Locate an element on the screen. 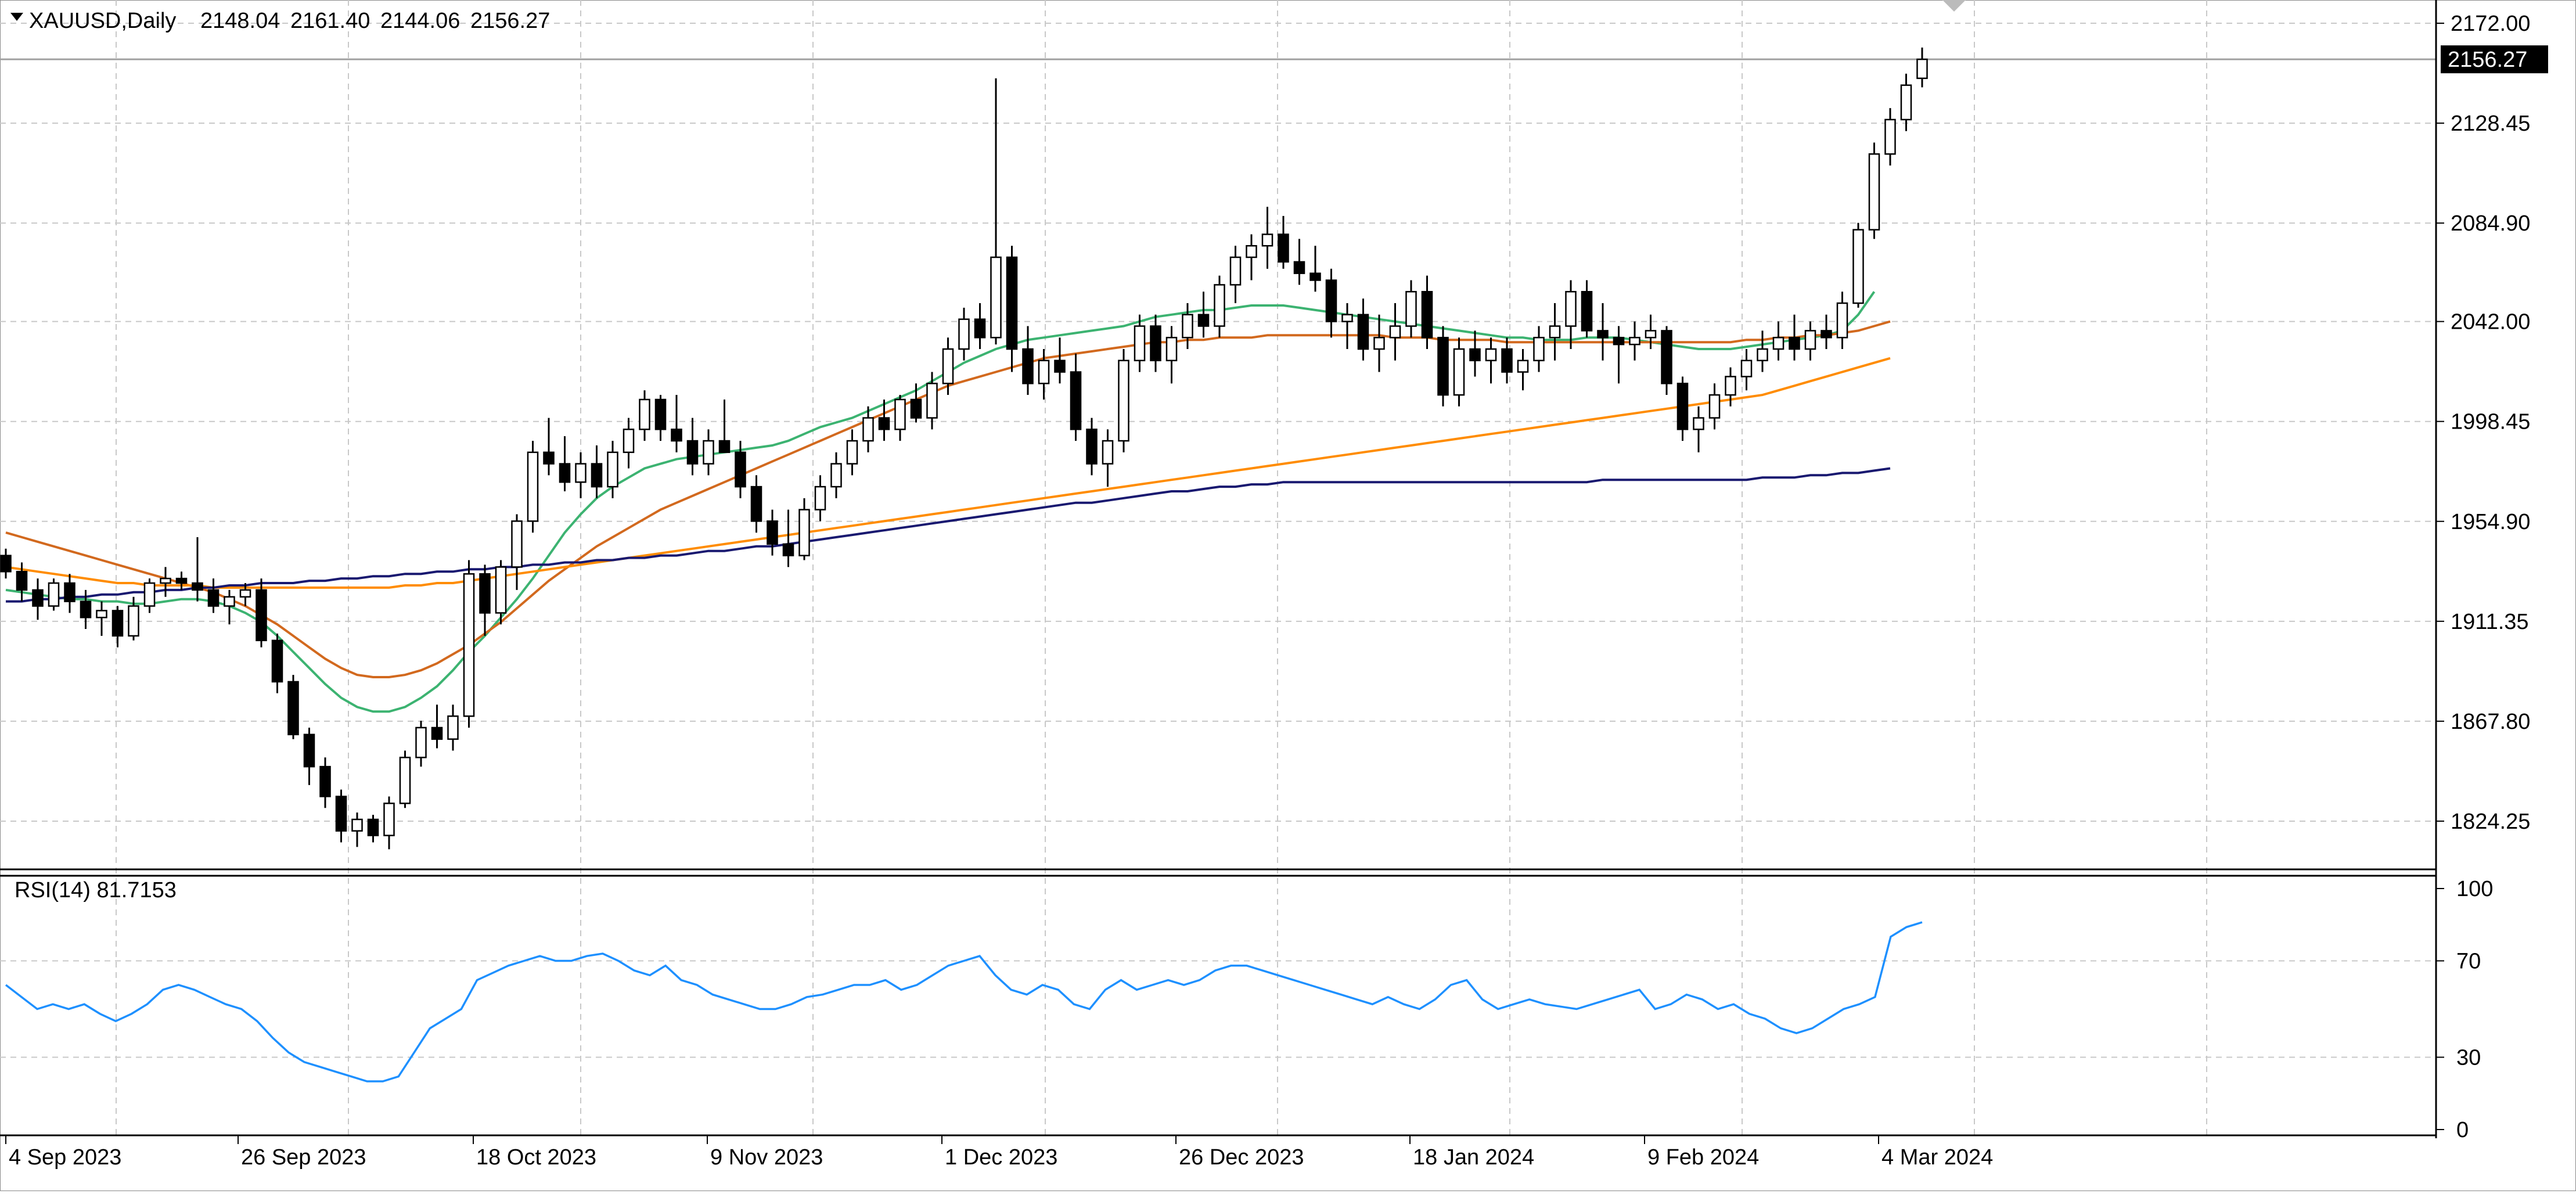 The image size is (2576, 1194). time-tick-label: 1 Dec 2023 is located at coordinates (1001, 1157).